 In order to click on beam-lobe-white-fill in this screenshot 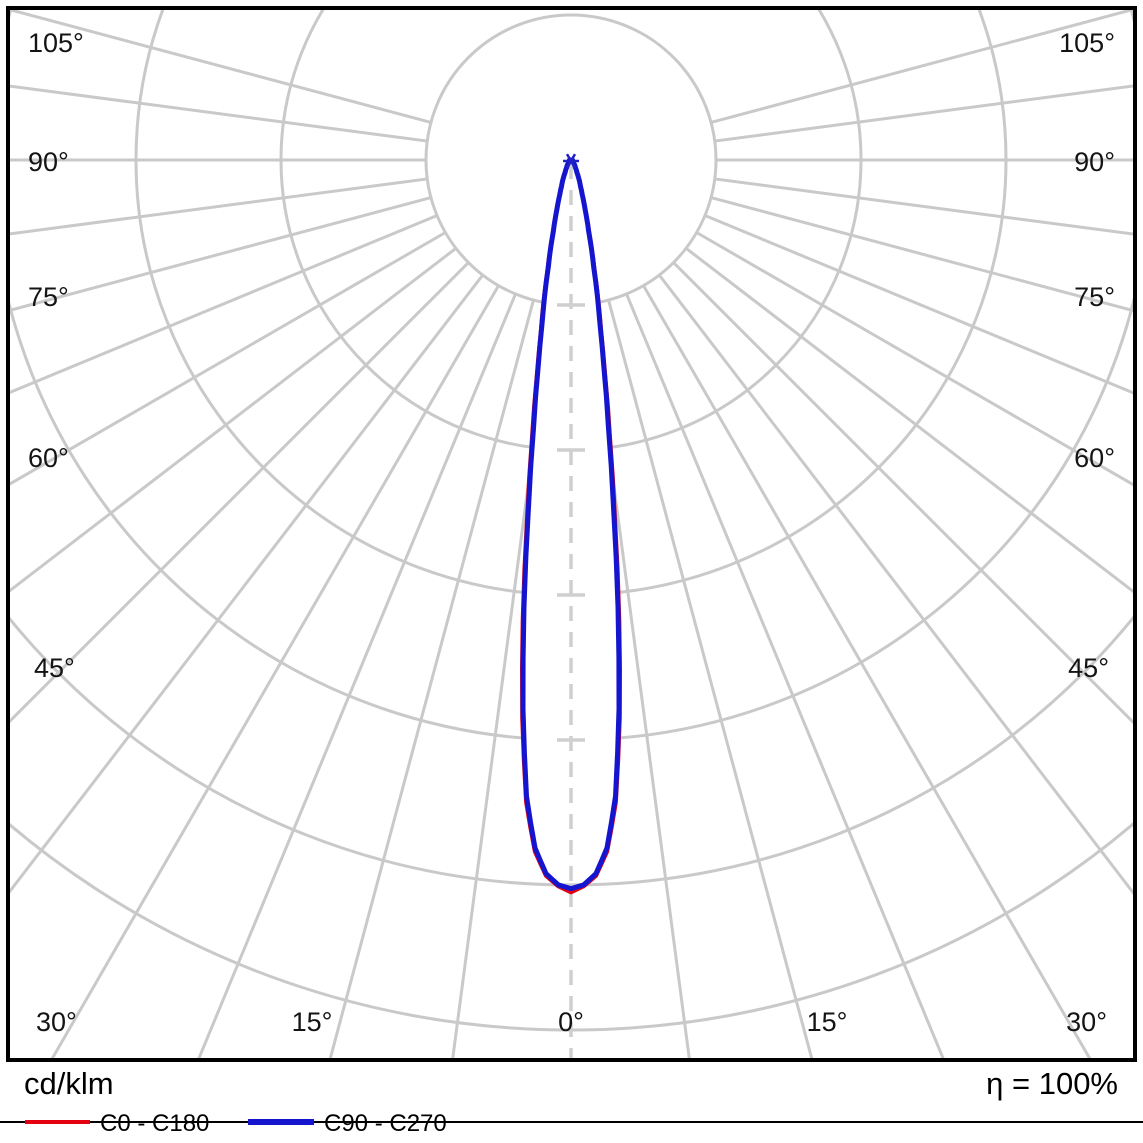, I will do `click(571, 526)`.